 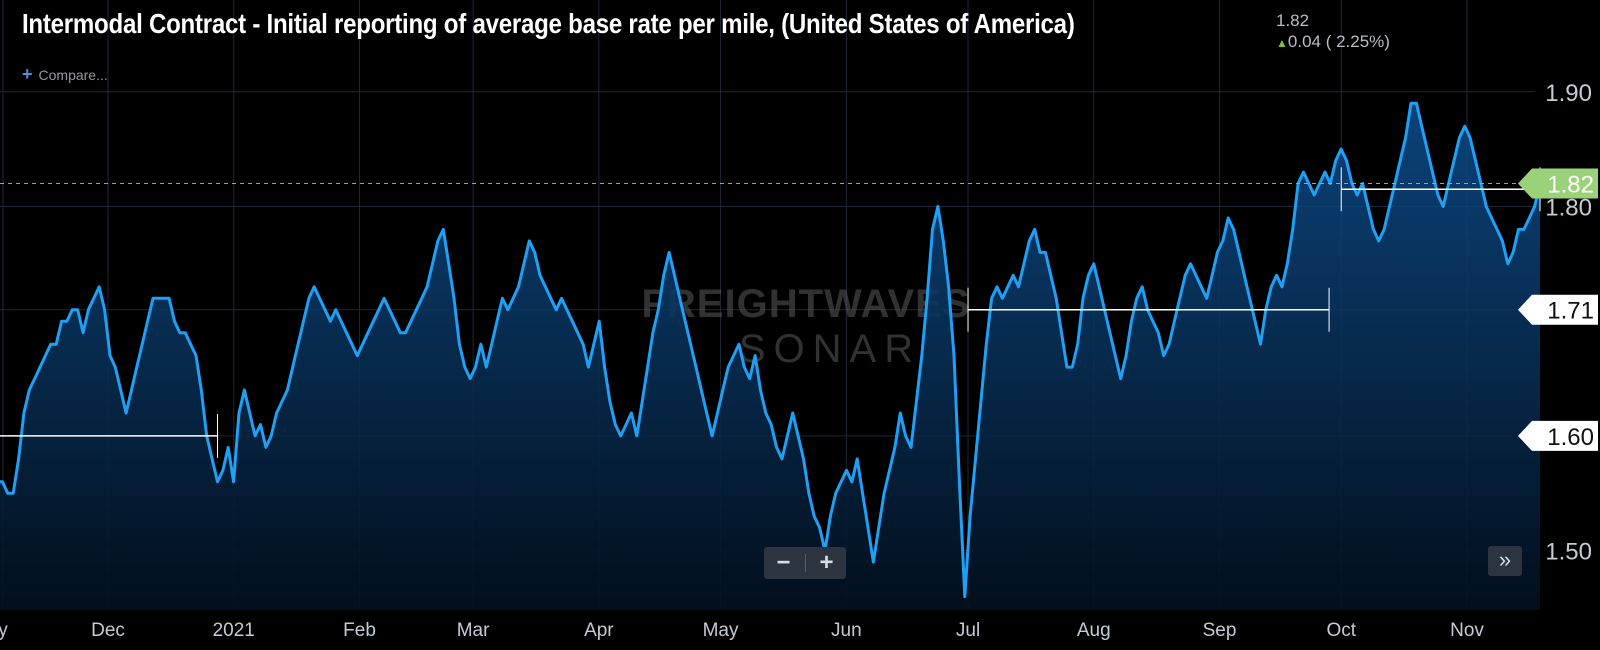 I want to click on price-tag-label: 1.82, so click(x=1570, y=185).